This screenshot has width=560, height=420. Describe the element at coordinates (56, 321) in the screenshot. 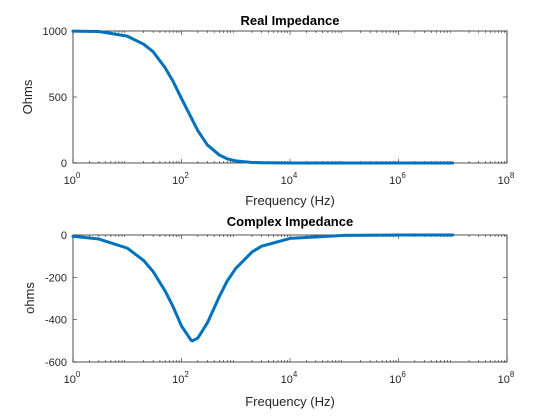

I see `y-tick-label: -400` at that location.